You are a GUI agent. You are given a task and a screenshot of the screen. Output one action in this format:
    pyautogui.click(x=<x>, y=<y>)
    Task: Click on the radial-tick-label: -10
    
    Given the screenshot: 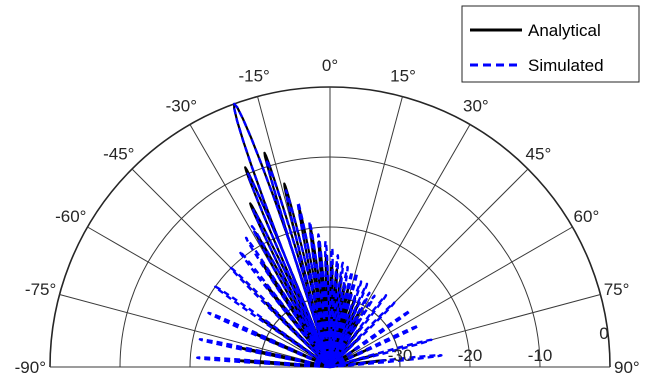 What is the action you would take?
    pyautogui.click(x=540, y=355)
    